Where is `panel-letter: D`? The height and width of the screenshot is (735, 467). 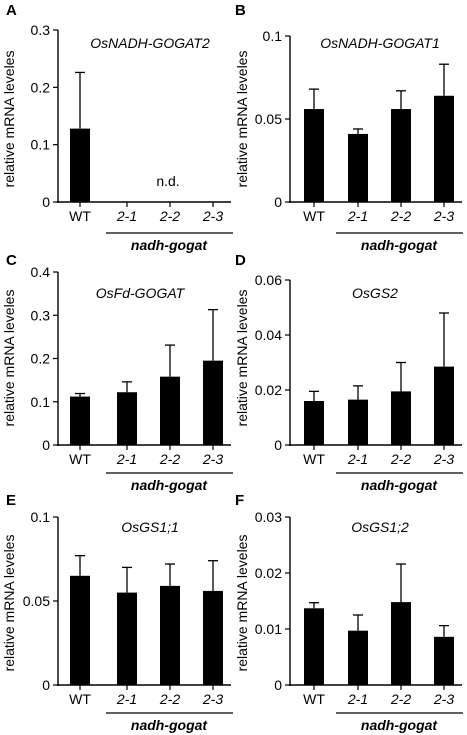
panel-letter: D is located at coordinates (240, 260).